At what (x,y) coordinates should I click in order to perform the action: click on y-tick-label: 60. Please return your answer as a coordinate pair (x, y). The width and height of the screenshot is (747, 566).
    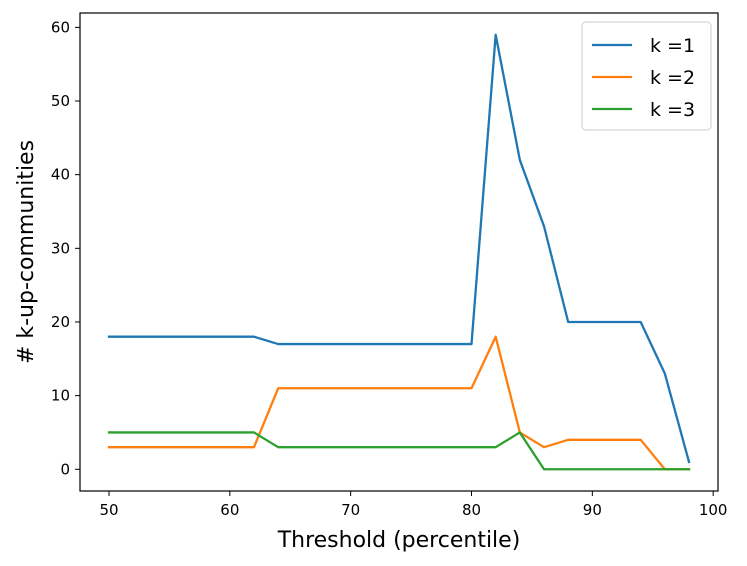
    Looking at the image, I should click on (60, 27).